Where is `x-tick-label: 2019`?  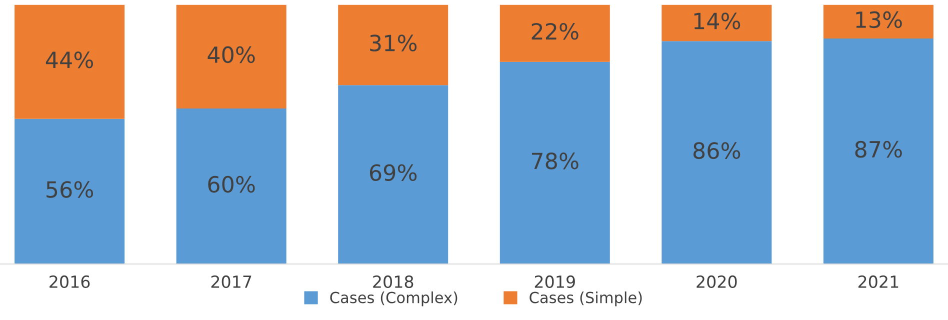 x-tick-label: 2019 is located at coordinates (554, 281).